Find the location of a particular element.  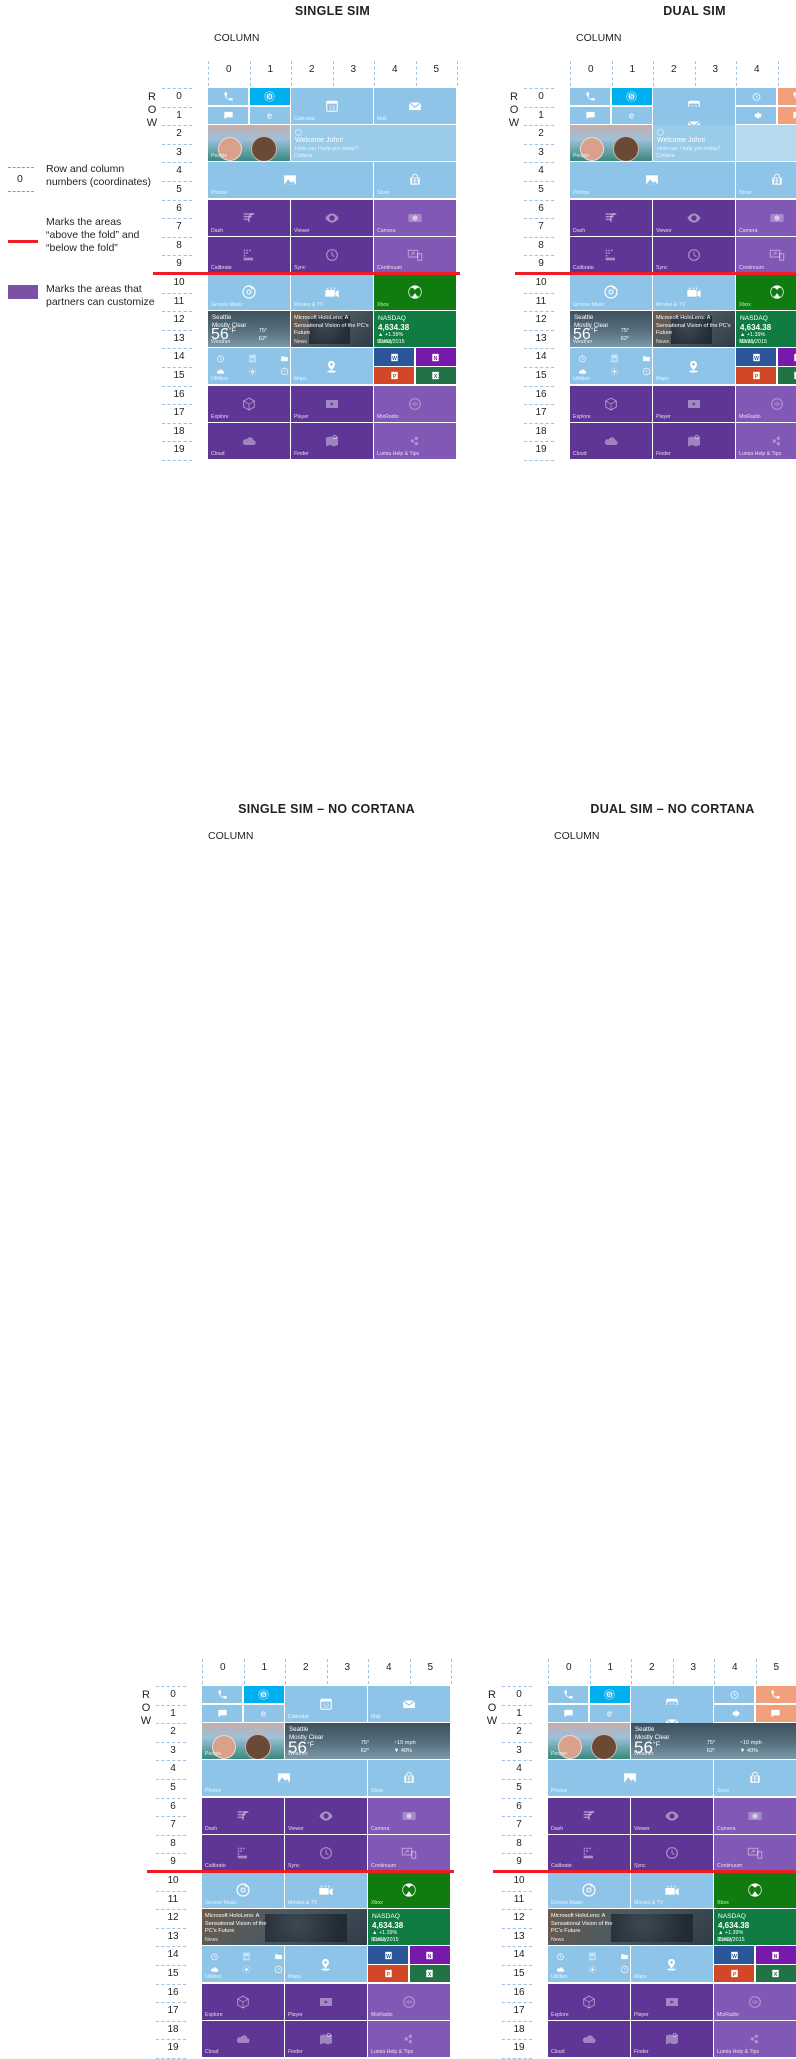

tile-phone is located at coordinates (568, 1694).